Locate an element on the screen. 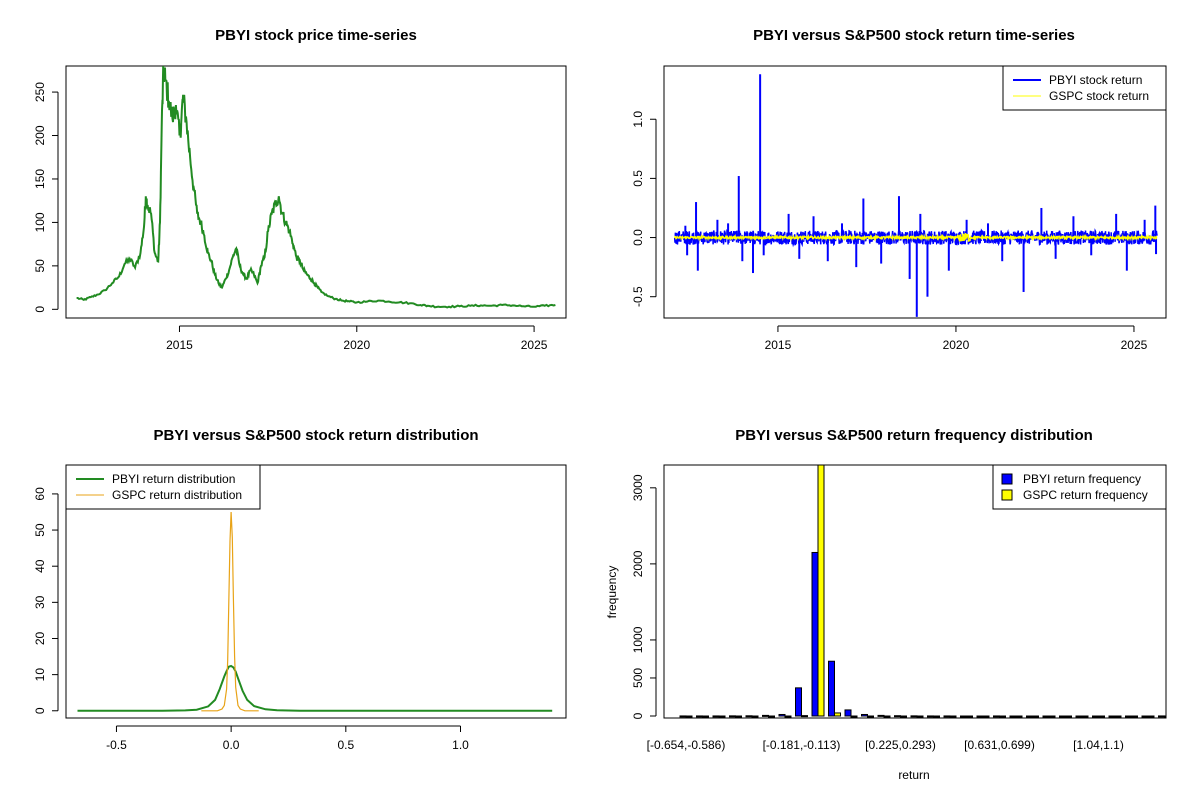  y-tick-label: 30 is located at coordinates (40, 602).